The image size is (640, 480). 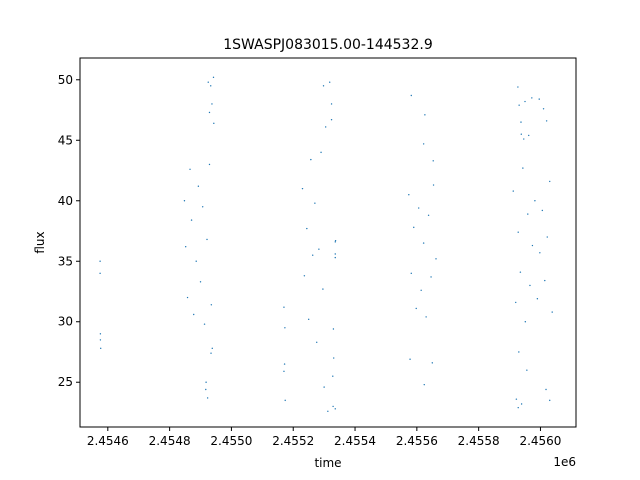 What do you see at coordinates (65, 140) in the screenshot?
I see `y-tick-label: 45` at bounding box center [65, 140].